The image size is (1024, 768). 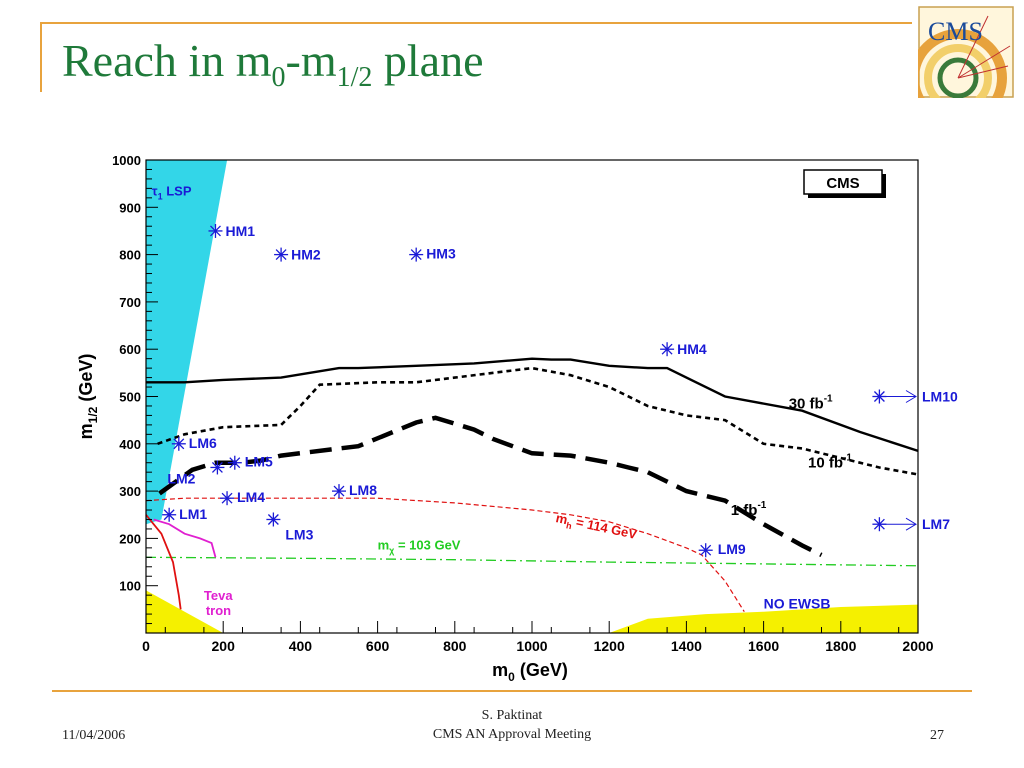 What do you see at coordinates (130, 538) in the screenshot?
I see `y-tick-label-1: 200` at bounding box center [130, 538].